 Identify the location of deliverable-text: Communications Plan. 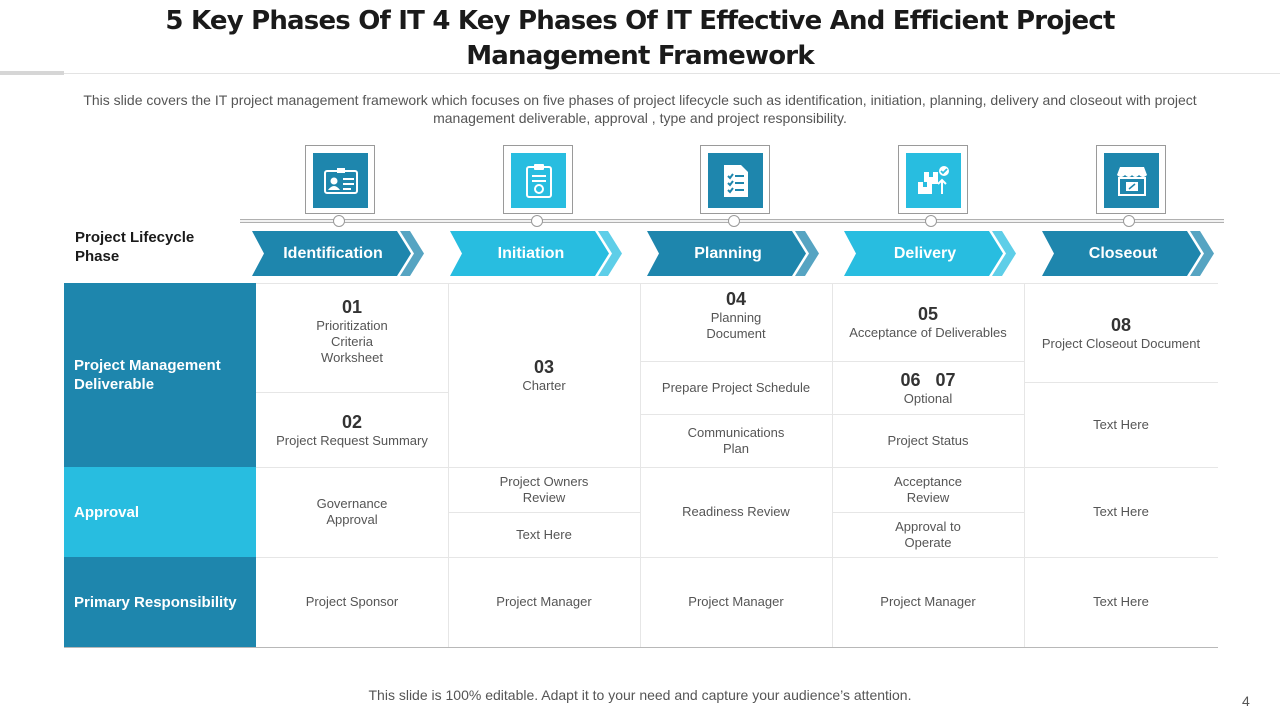
(736, 440).